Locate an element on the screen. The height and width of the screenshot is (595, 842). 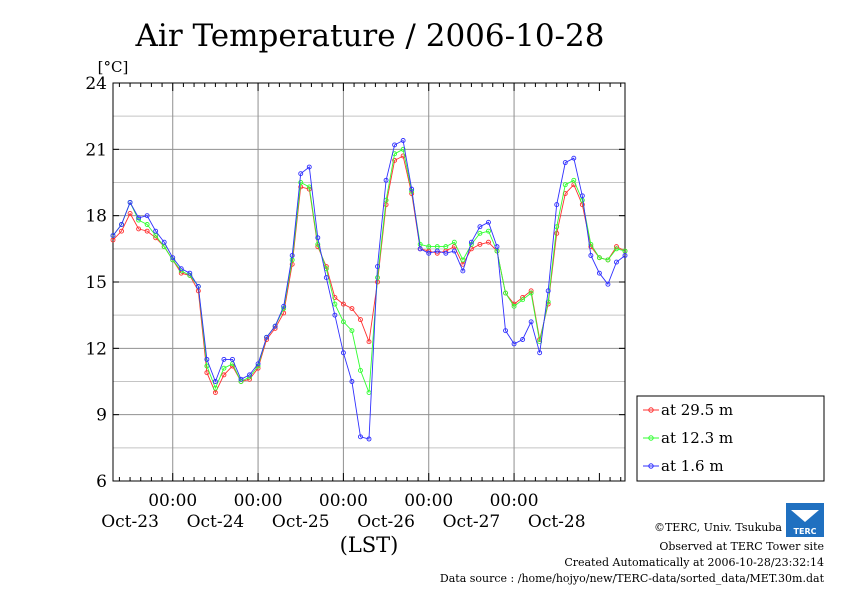
x-date-label: Oct-26 is located at coordinates (386, 522).